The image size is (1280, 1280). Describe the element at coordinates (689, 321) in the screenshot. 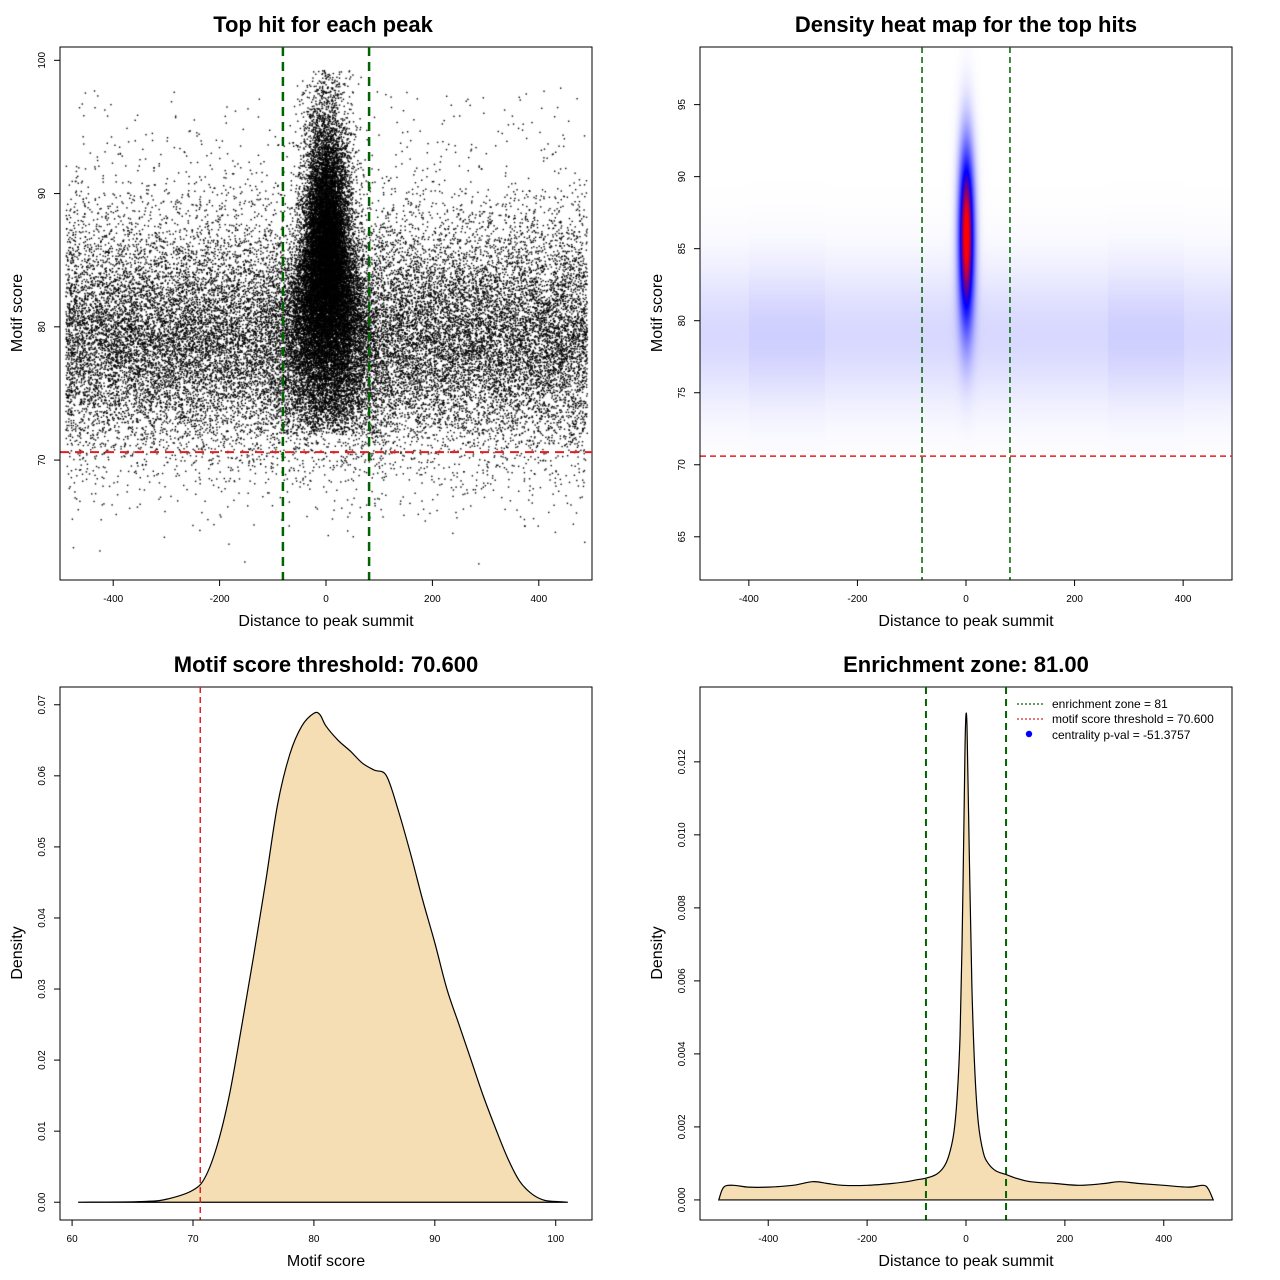

I see `y-axis: 65 70 75 80 85 90 95` at that location.